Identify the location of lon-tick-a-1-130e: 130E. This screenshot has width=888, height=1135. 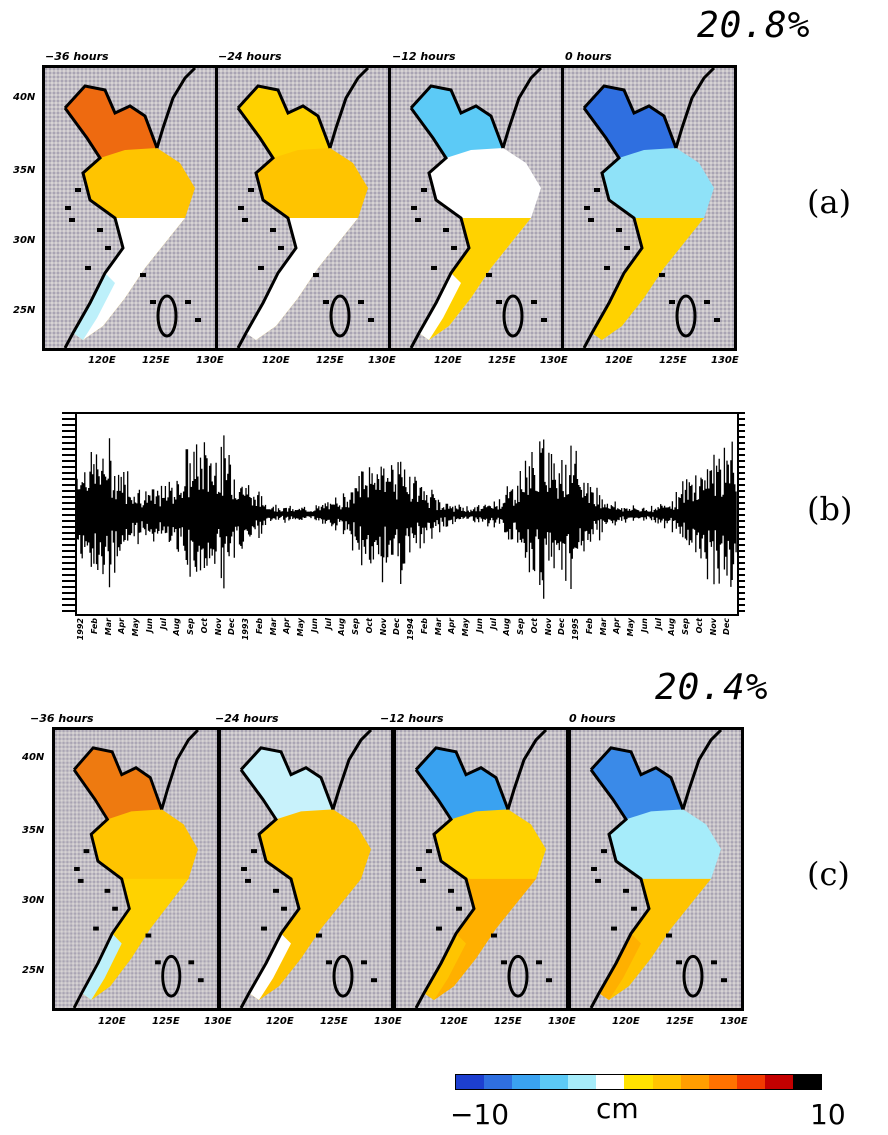
(210, 360).